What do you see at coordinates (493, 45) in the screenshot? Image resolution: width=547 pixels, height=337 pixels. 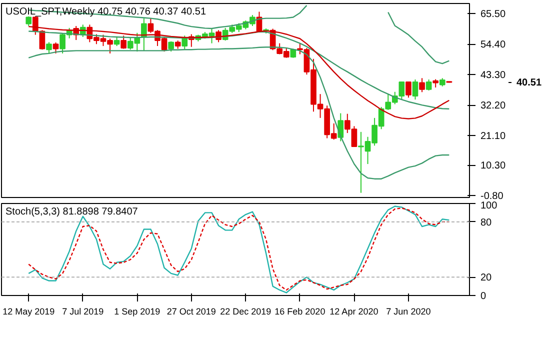 I see `y-tick-label: 54.40` at bounding box center [493, 45].